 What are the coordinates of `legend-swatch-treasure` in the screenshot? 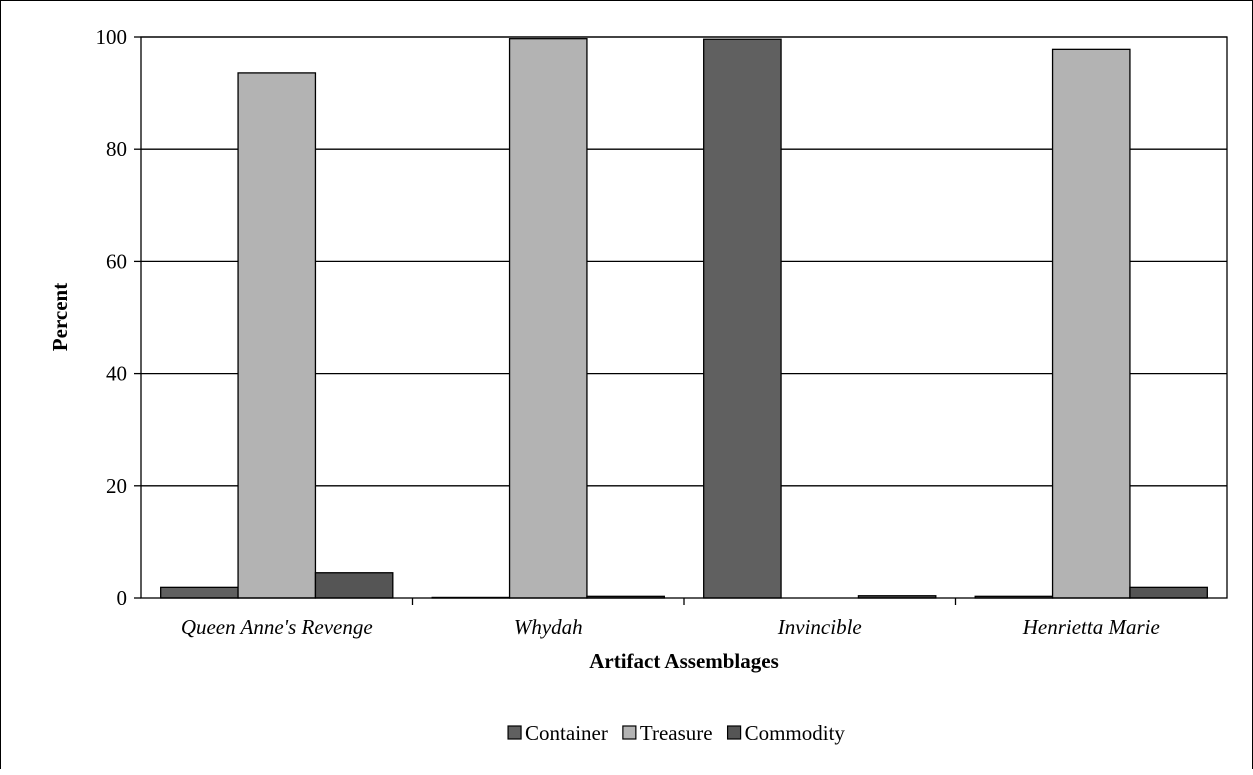 It's located at (629, 732).